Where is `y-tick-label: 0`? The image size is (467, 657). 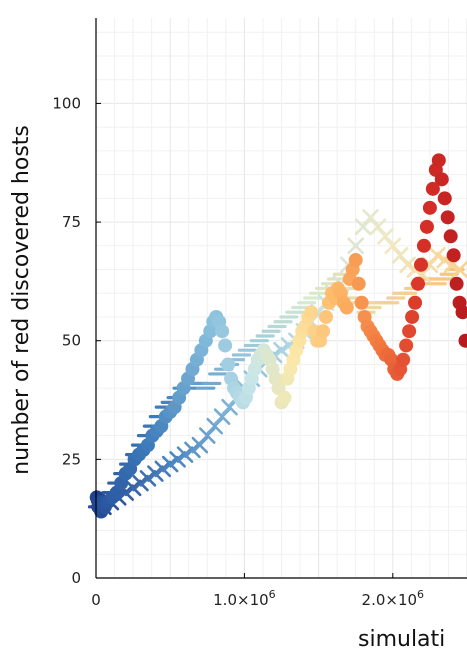
y-tick-label: 0 is located at coordinates (76, 578).